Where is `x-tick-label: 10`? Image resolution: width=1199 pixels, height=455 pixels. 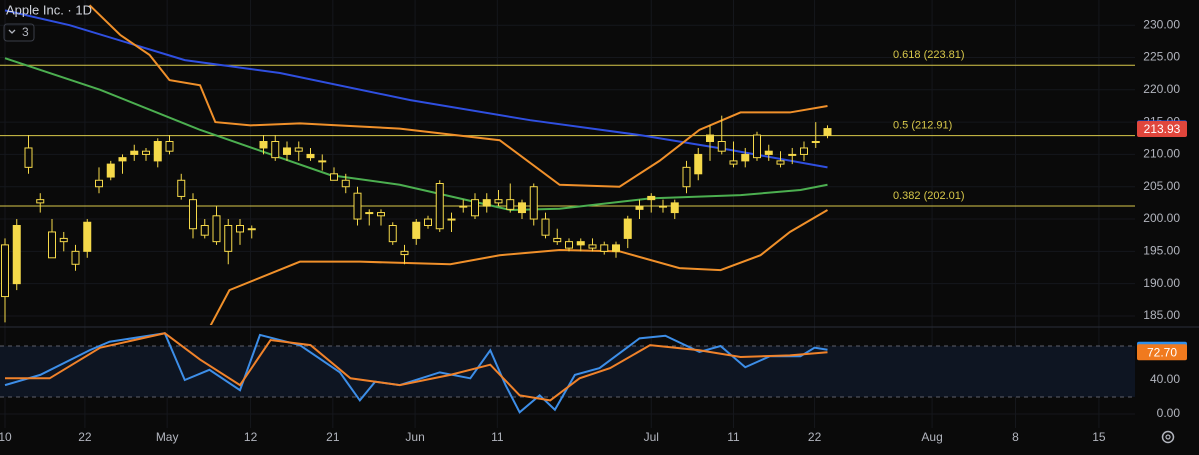 x-tick-label: 10 is located at coordinates (6, 437).